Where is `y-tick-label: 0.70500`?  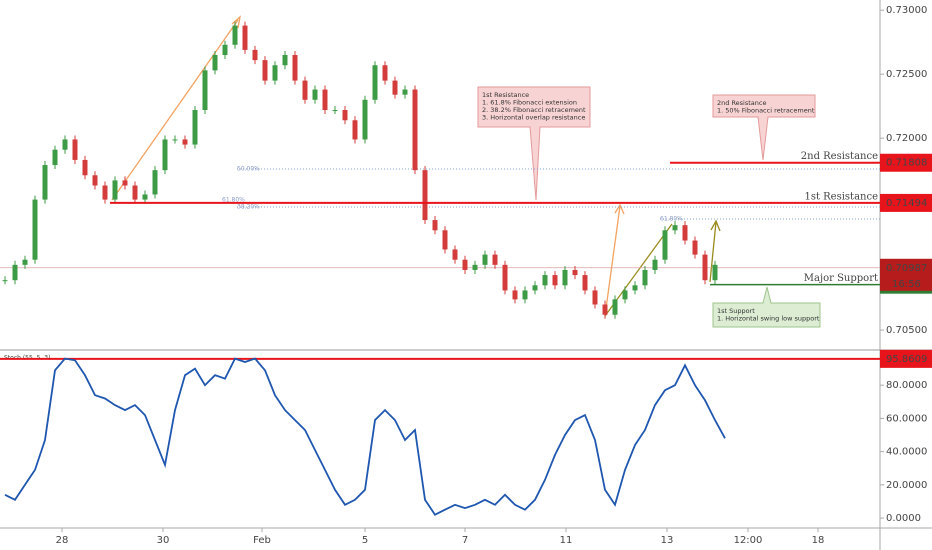 y-tick-label: 0.70500 is located at coordinates (906, 330).